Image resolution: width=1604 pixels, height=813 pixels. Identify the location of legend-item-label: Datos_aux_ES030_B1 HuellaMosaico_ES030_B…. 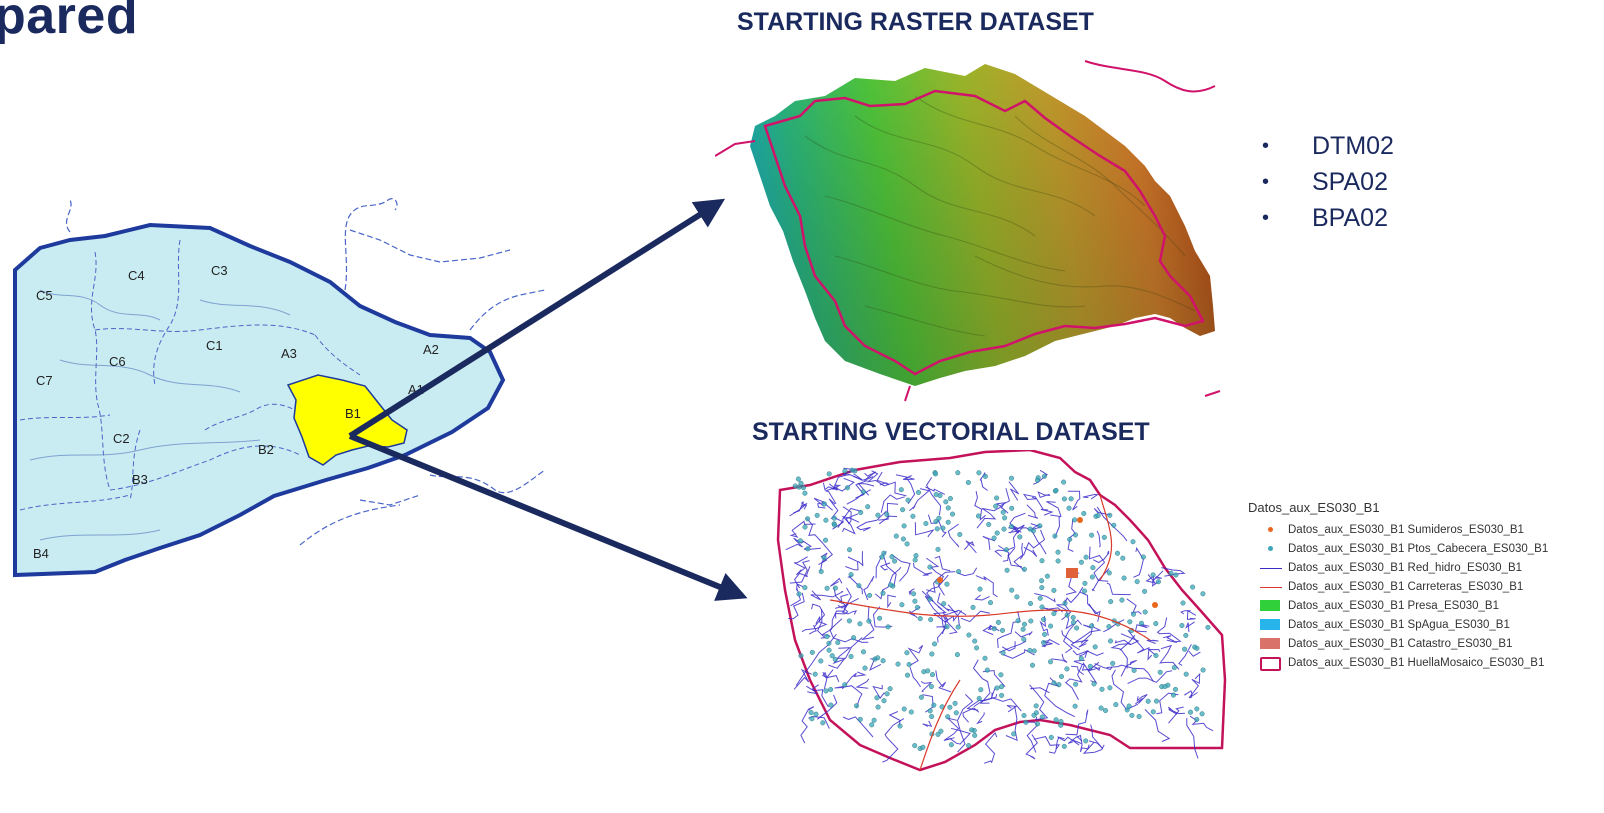
(1416, 662).